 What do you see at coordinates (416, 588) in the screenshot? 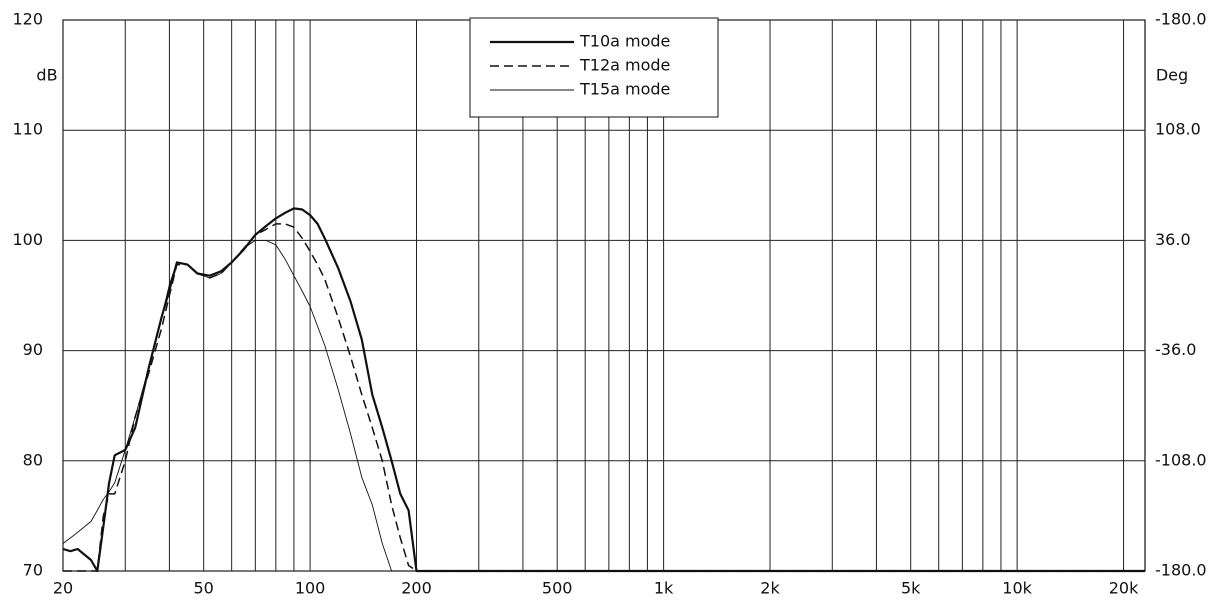
I see `x-tick-label: 200` at bounding box center [416, 588].